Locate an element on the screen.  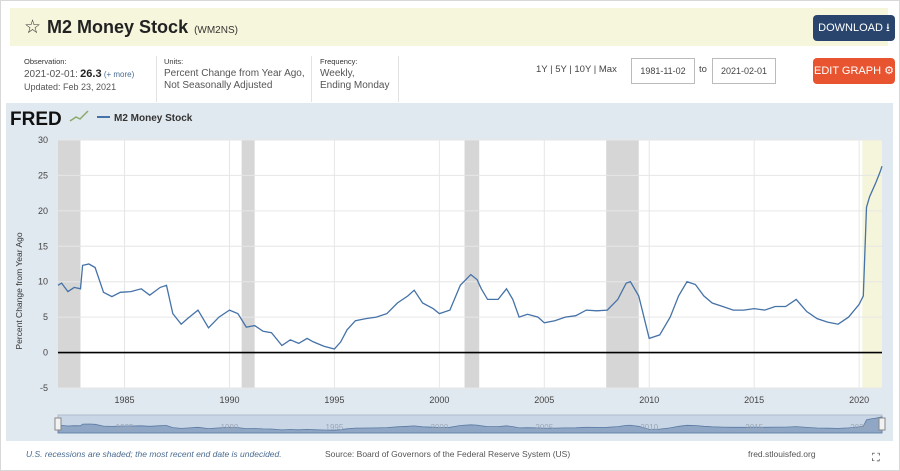
y-tick-label: 20 is located at coordinates (43, 211).